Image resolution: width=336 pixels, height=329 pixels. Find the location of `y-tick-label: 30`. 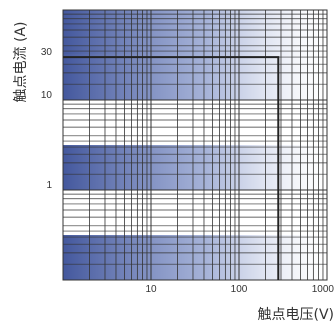

y-tick-label: 30 is located at coordinates (47, 52).